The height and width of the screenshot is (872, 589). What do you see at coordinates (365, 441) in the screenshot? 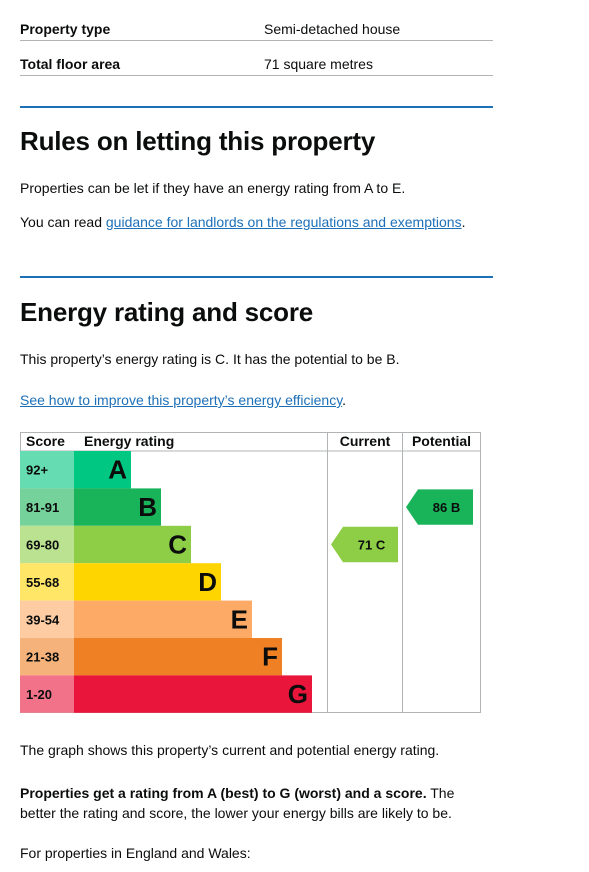
I see `header-current: Current` at bounding box center [365, 441].